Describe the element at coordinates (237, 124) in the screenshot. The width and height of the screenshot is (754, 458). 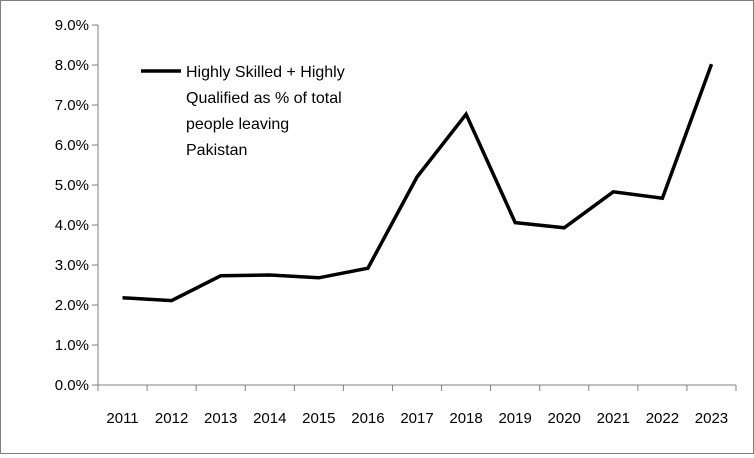
I see `legend-label-line-3: people leaving` at that location.